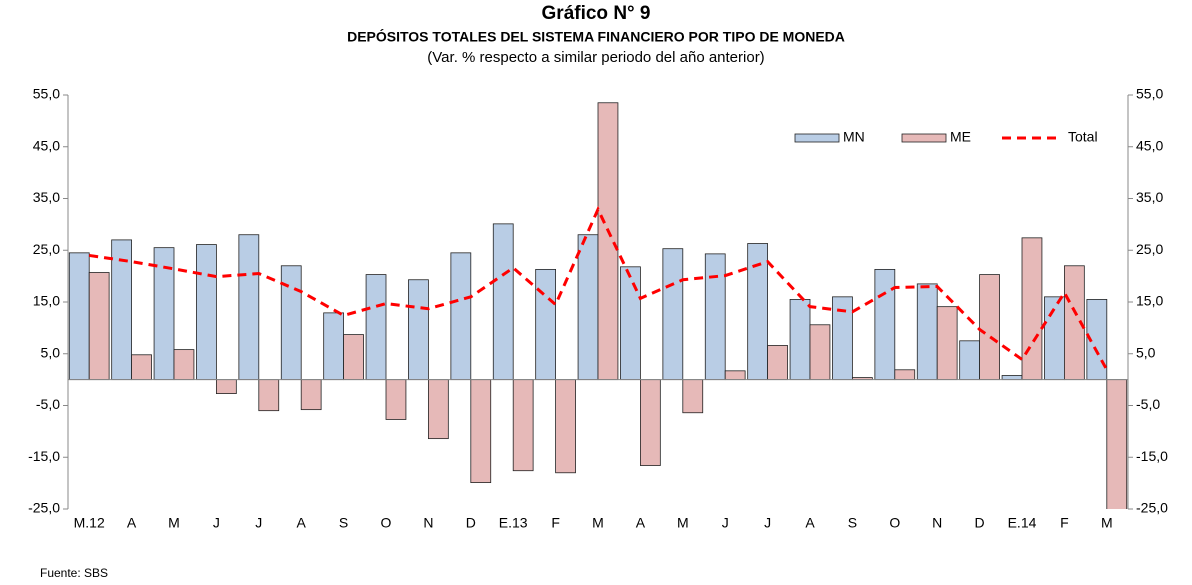 This screenshot has width=1192, height=585. What do you see at coordinates (46, 94) in the screenshot?
I see `y-tick-label: 55,0` at bounding box center [46, 94].